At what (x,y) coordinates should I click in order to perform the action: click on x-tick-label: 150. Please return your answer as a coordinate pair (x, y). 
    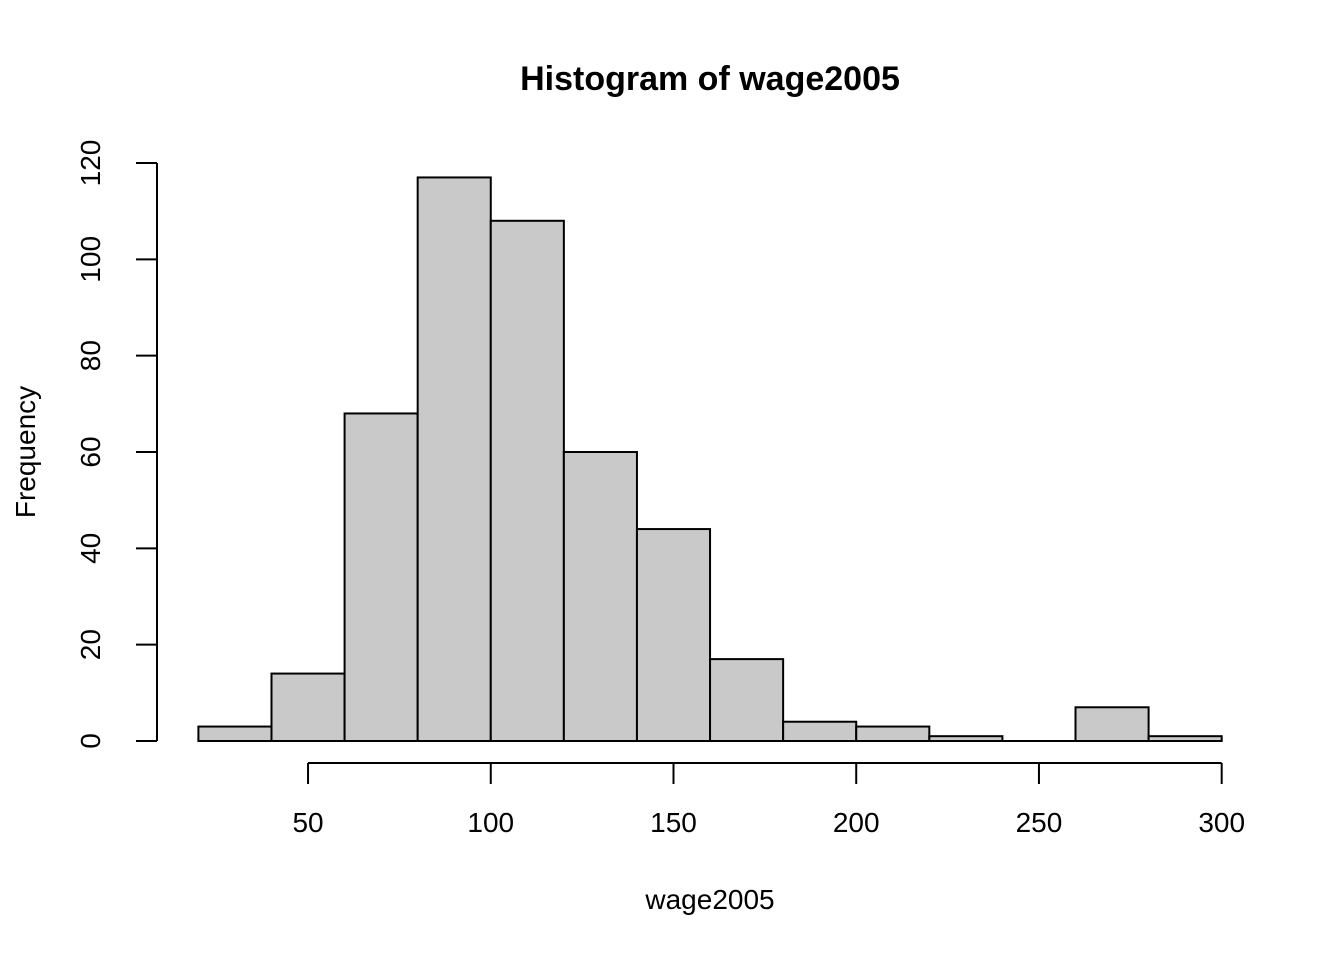
    Looking at the image, I should click on (673, 822).